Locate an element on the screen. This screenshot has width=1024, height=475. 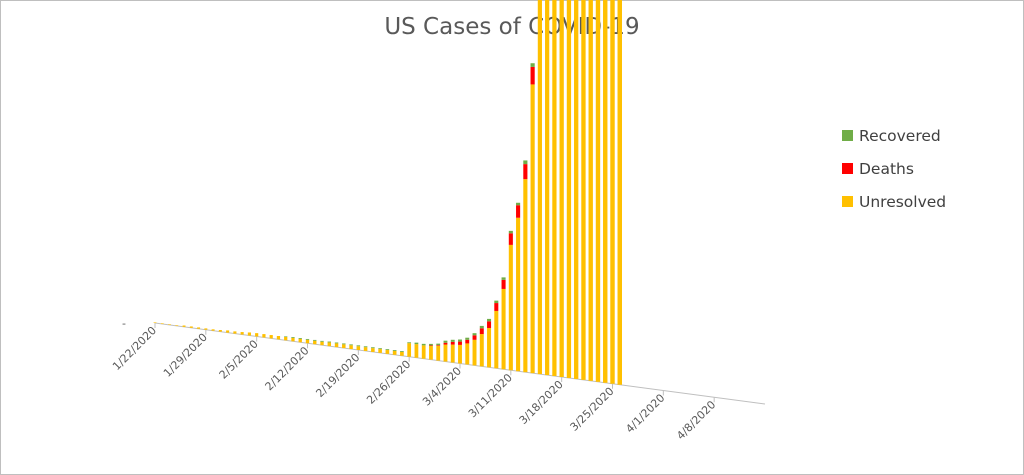
x-tick-label: 3/4/2020 is located at coordinates (442, 386).